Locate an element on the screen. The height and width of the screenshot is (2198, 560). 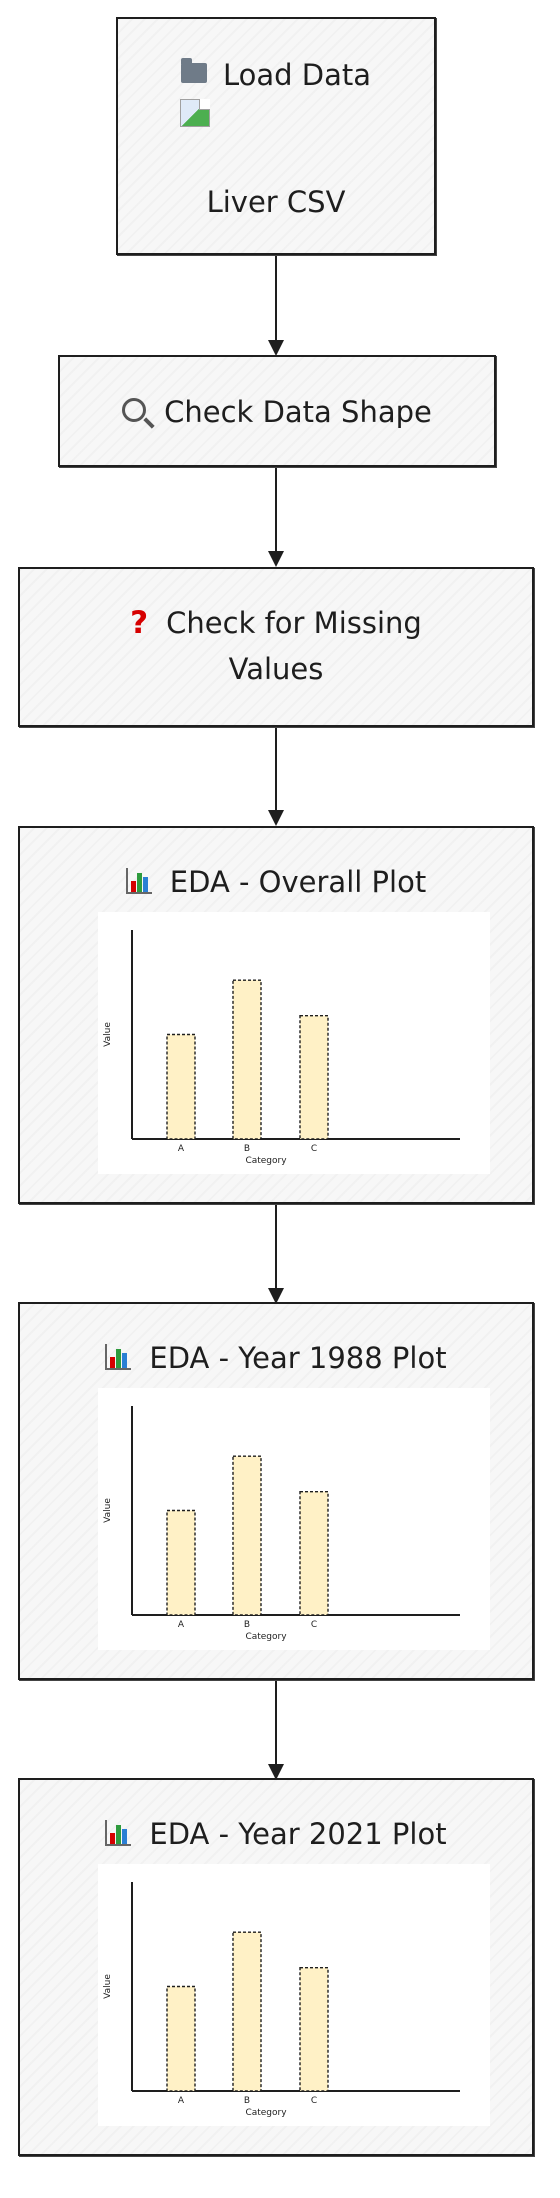
eda-2021-title: EDA - Year 2021 Plot is located at coordinates (298, 1834).